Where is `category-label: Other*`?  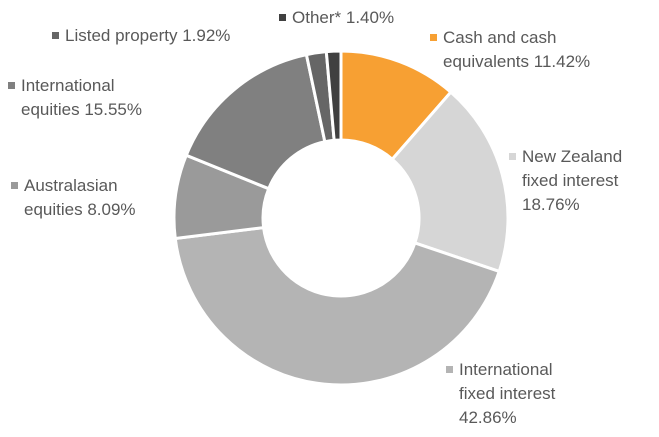
category-label: Other* is located at coordinates (317, 17).